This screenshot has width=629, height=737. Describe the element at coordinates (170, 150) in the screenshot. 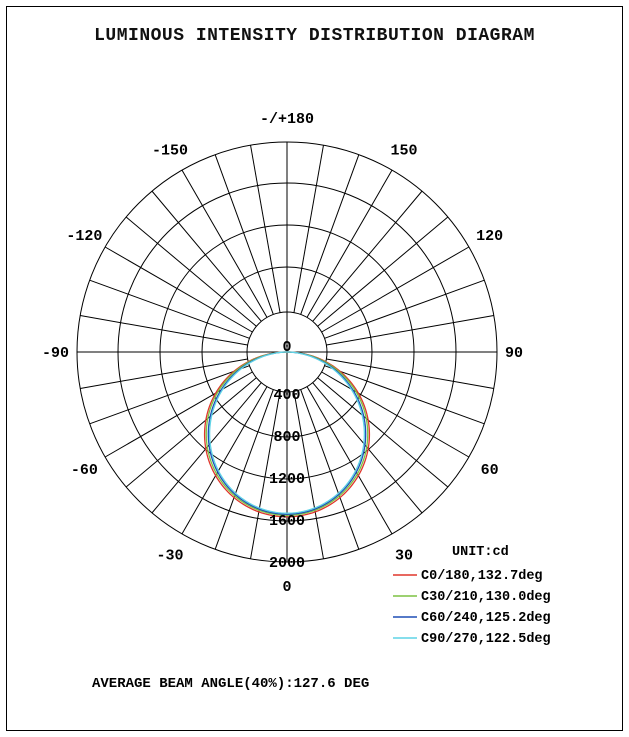

I see `angle-tick-label: -150` at that location.